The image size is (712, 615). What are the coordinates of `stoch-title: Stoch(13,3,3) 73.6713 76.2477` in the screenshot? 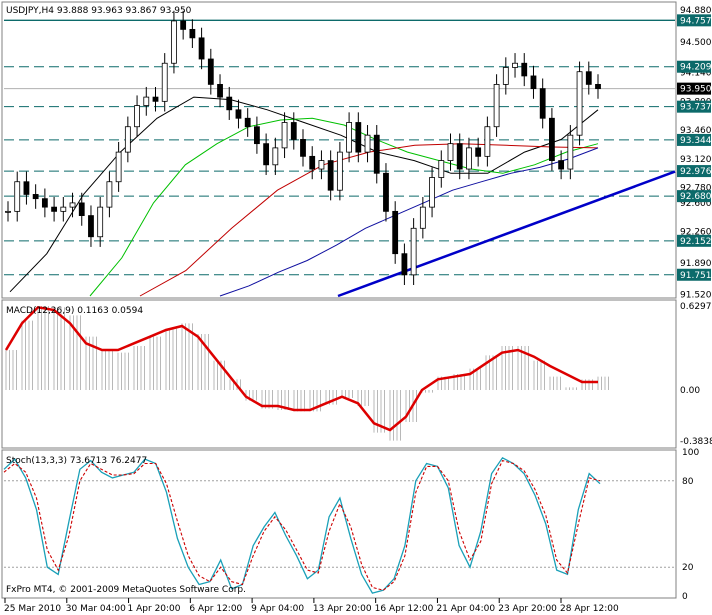 It's located at (76, 461).